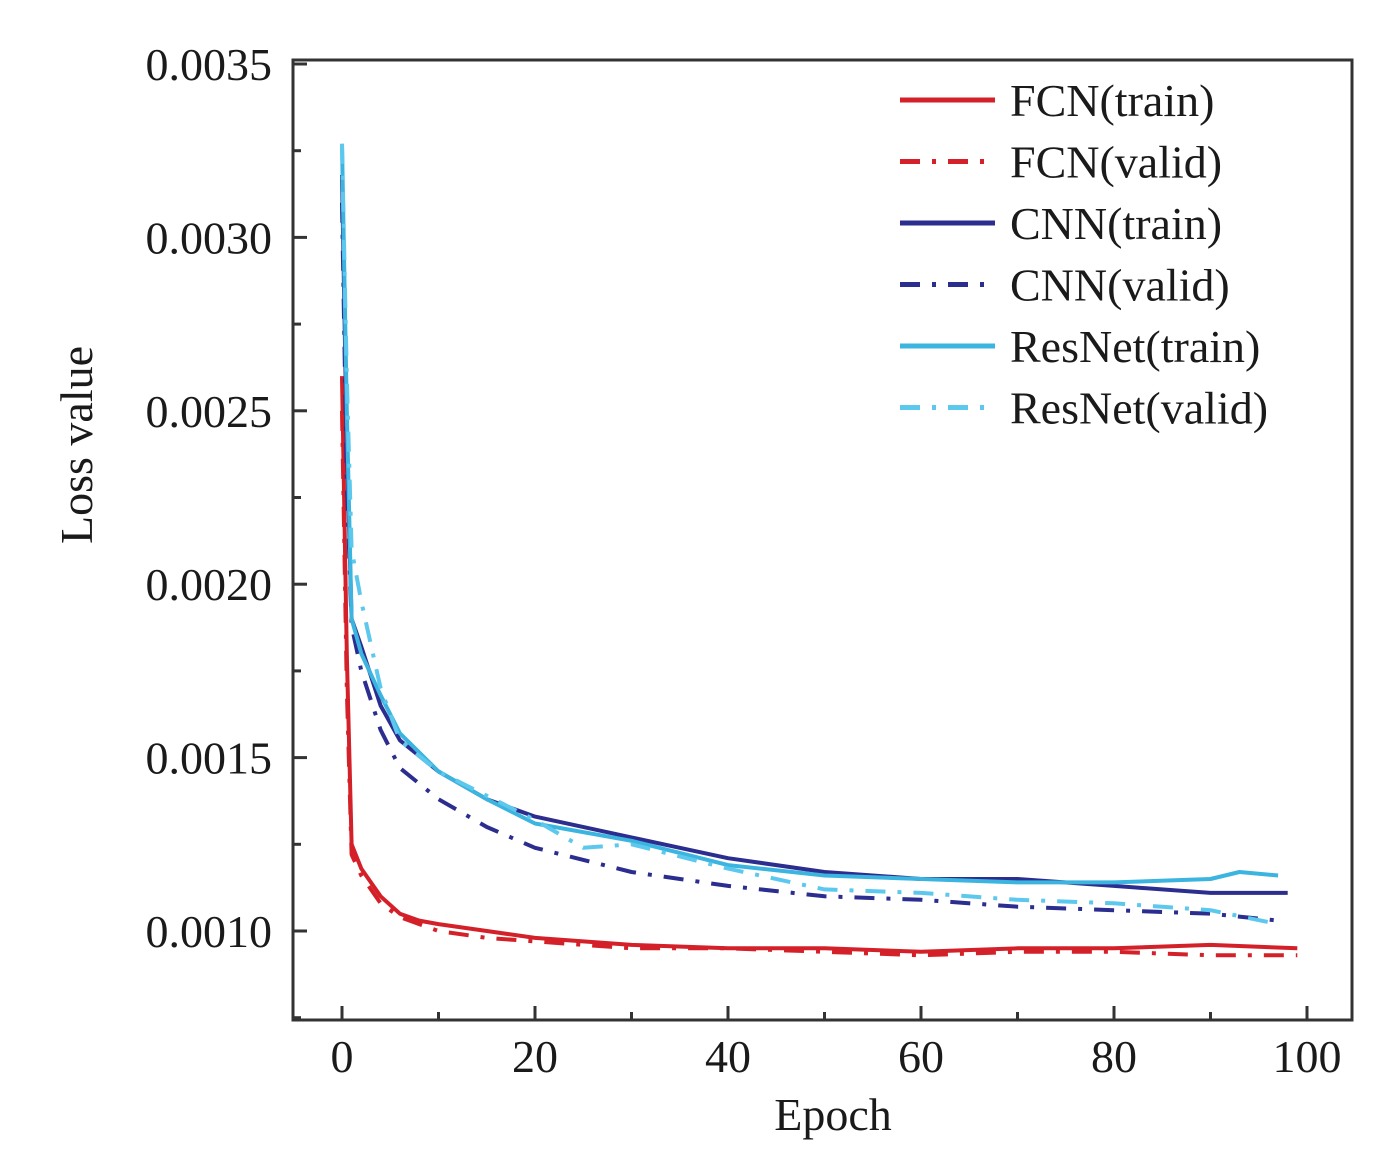  I want to click on x-tick-label: 20, so click(535, 1056).